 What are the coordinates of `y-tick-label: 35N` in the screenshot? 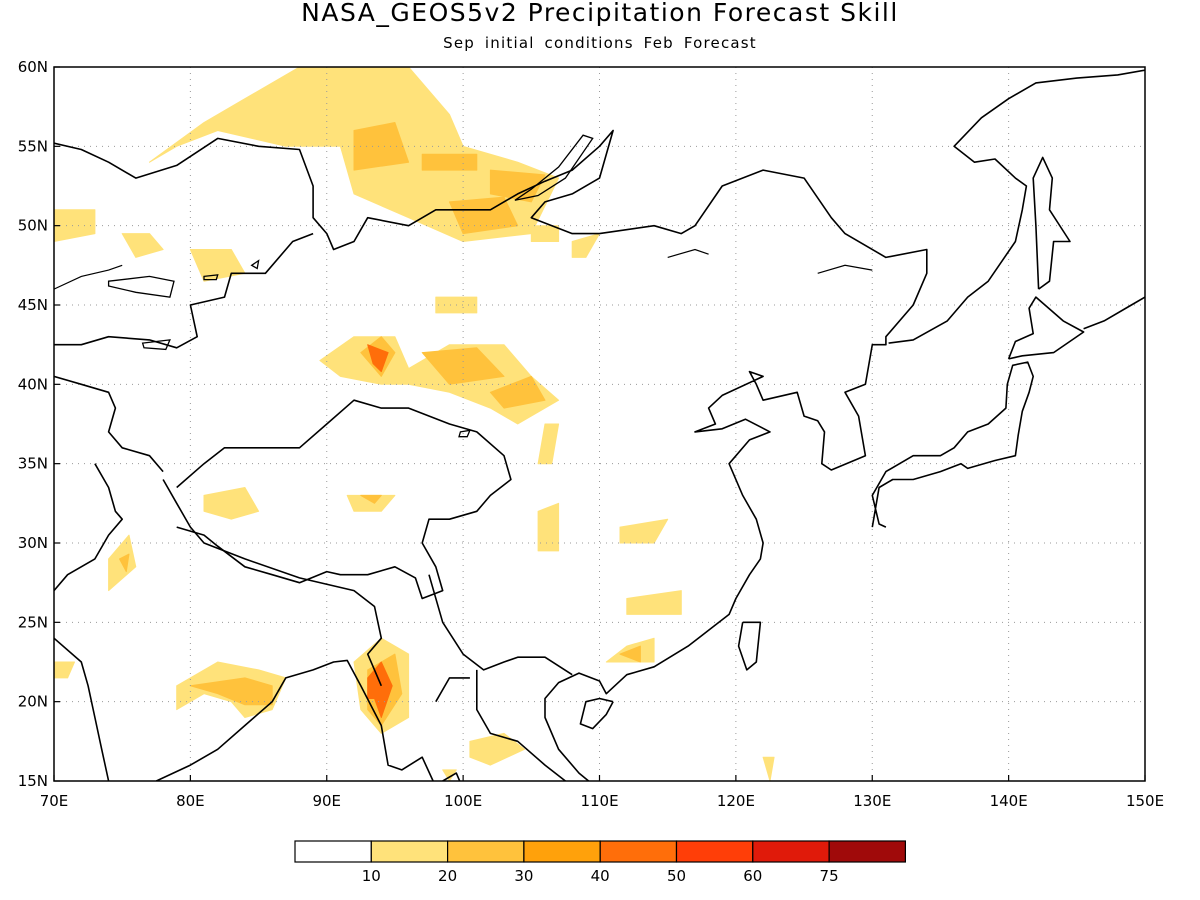 It's located at (33, 464).